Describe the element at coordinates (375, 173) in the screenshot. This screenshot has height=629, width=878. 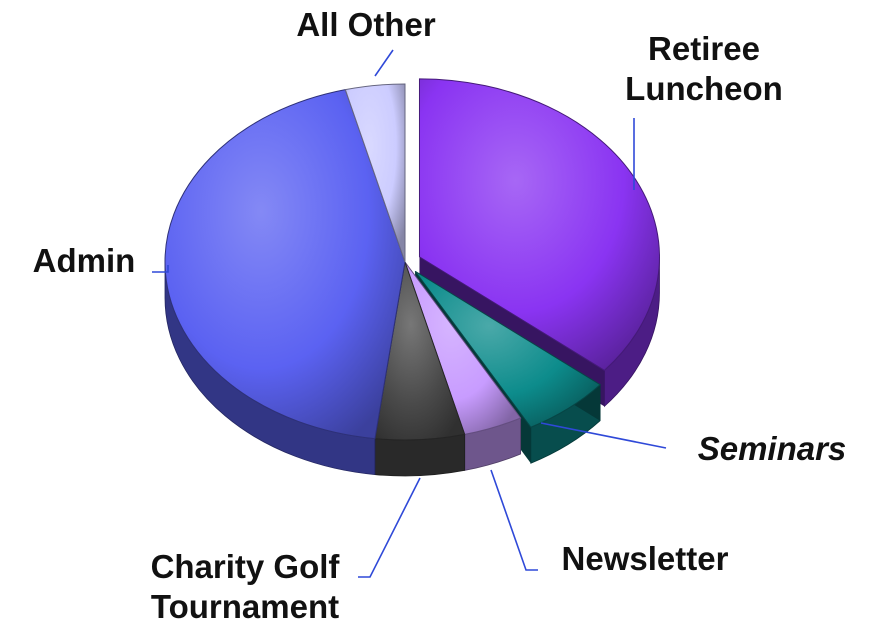
I see `slice-all-other` at that location.